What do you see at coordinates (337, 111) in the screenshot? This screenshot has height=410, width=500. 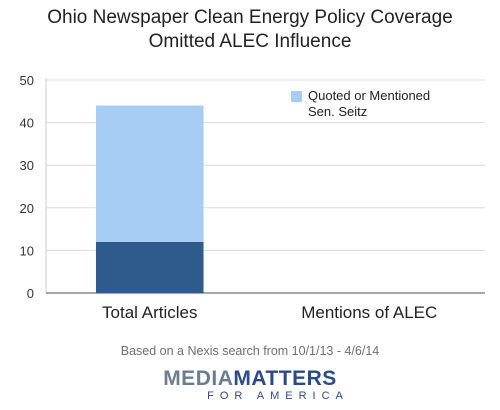 I see `legend-label-line-2: Sen. Seitz` at bounding box center [337, 111].